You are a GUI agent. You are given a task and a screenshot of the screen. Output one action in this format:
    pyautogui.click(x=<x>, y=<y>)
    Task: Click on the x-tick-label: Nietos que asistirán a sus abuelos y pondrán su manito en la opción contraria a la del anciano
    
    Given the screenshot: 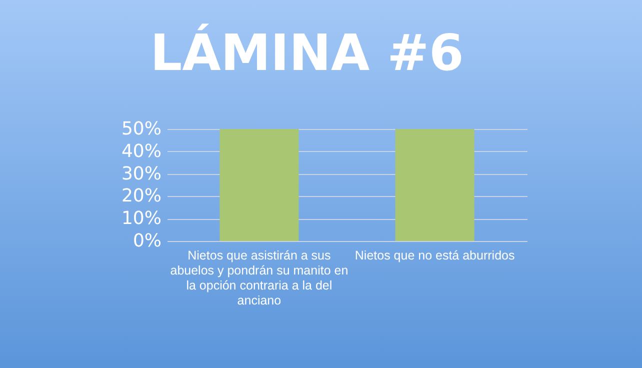 What is the action you would take?
    pyautogui.click(x=259, y=278)
    